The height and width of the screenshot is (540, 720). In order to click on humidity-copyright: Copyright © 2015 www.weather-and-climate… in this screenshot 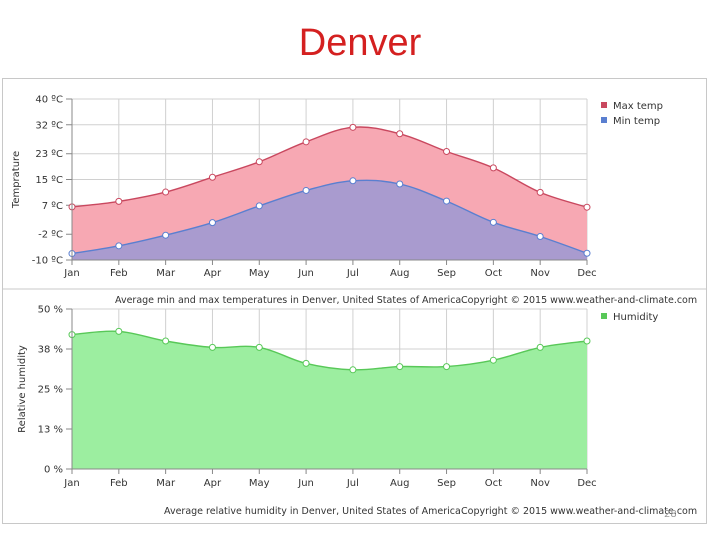, I will do `click(579, 511)`.